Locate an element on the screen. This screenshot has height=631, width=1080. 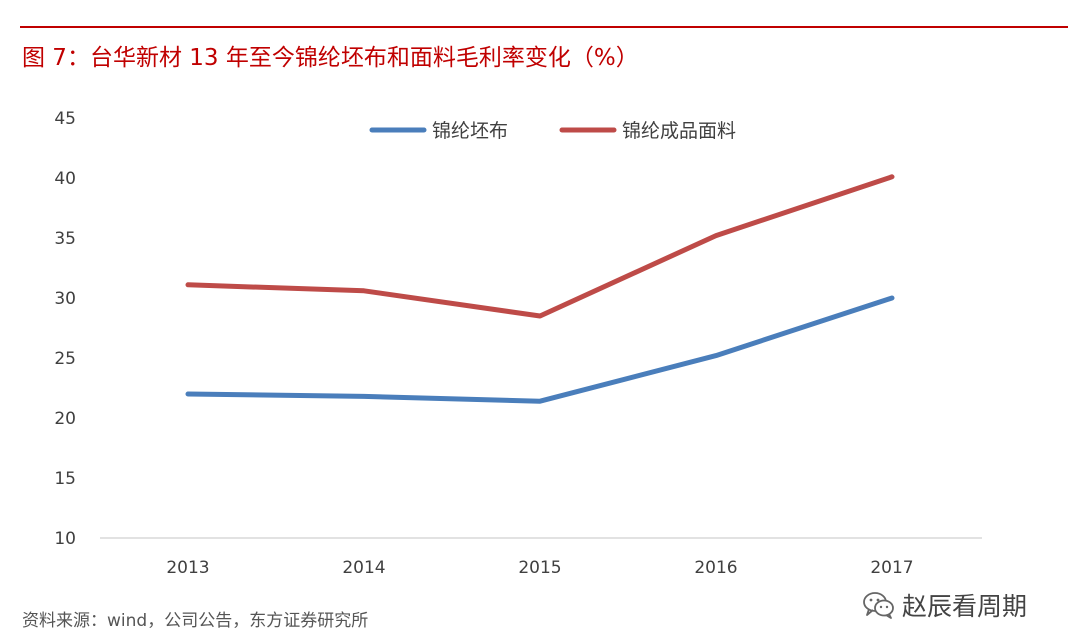
y-tick-label: 30 is located at coordinates (65, 299).